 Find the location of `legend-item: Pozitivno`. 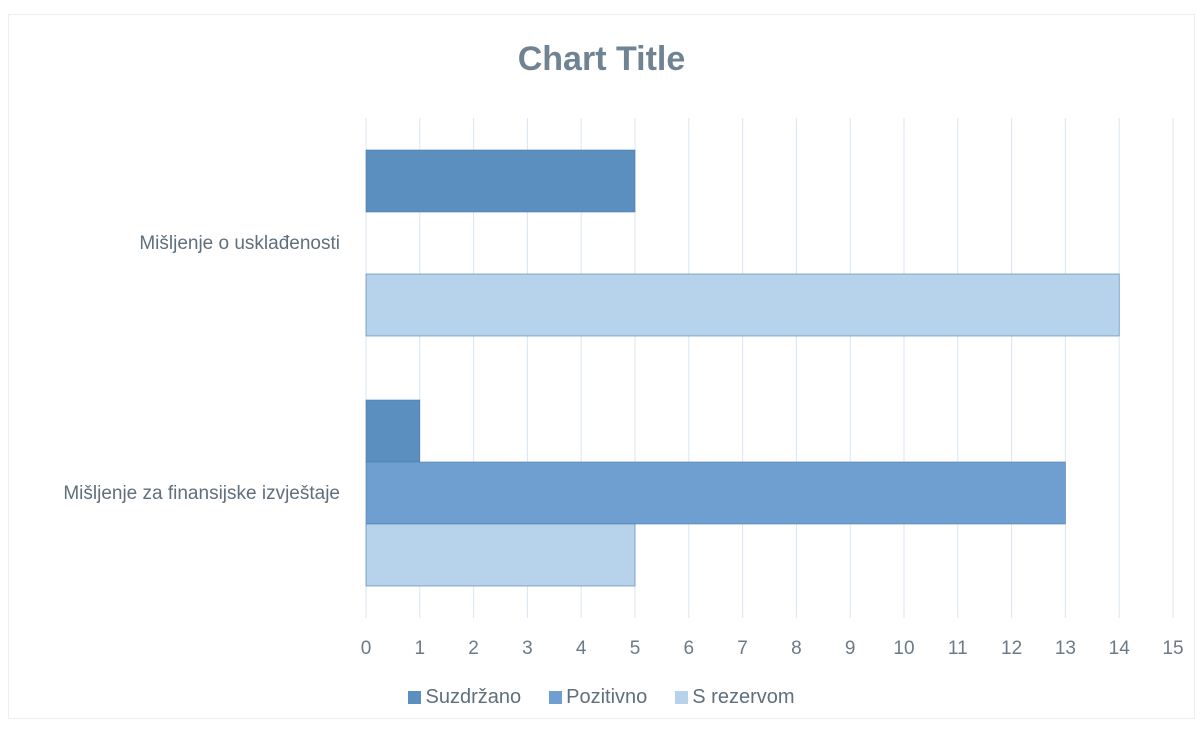

legend-item: Pozitivno is located at coordinates (598, 697).